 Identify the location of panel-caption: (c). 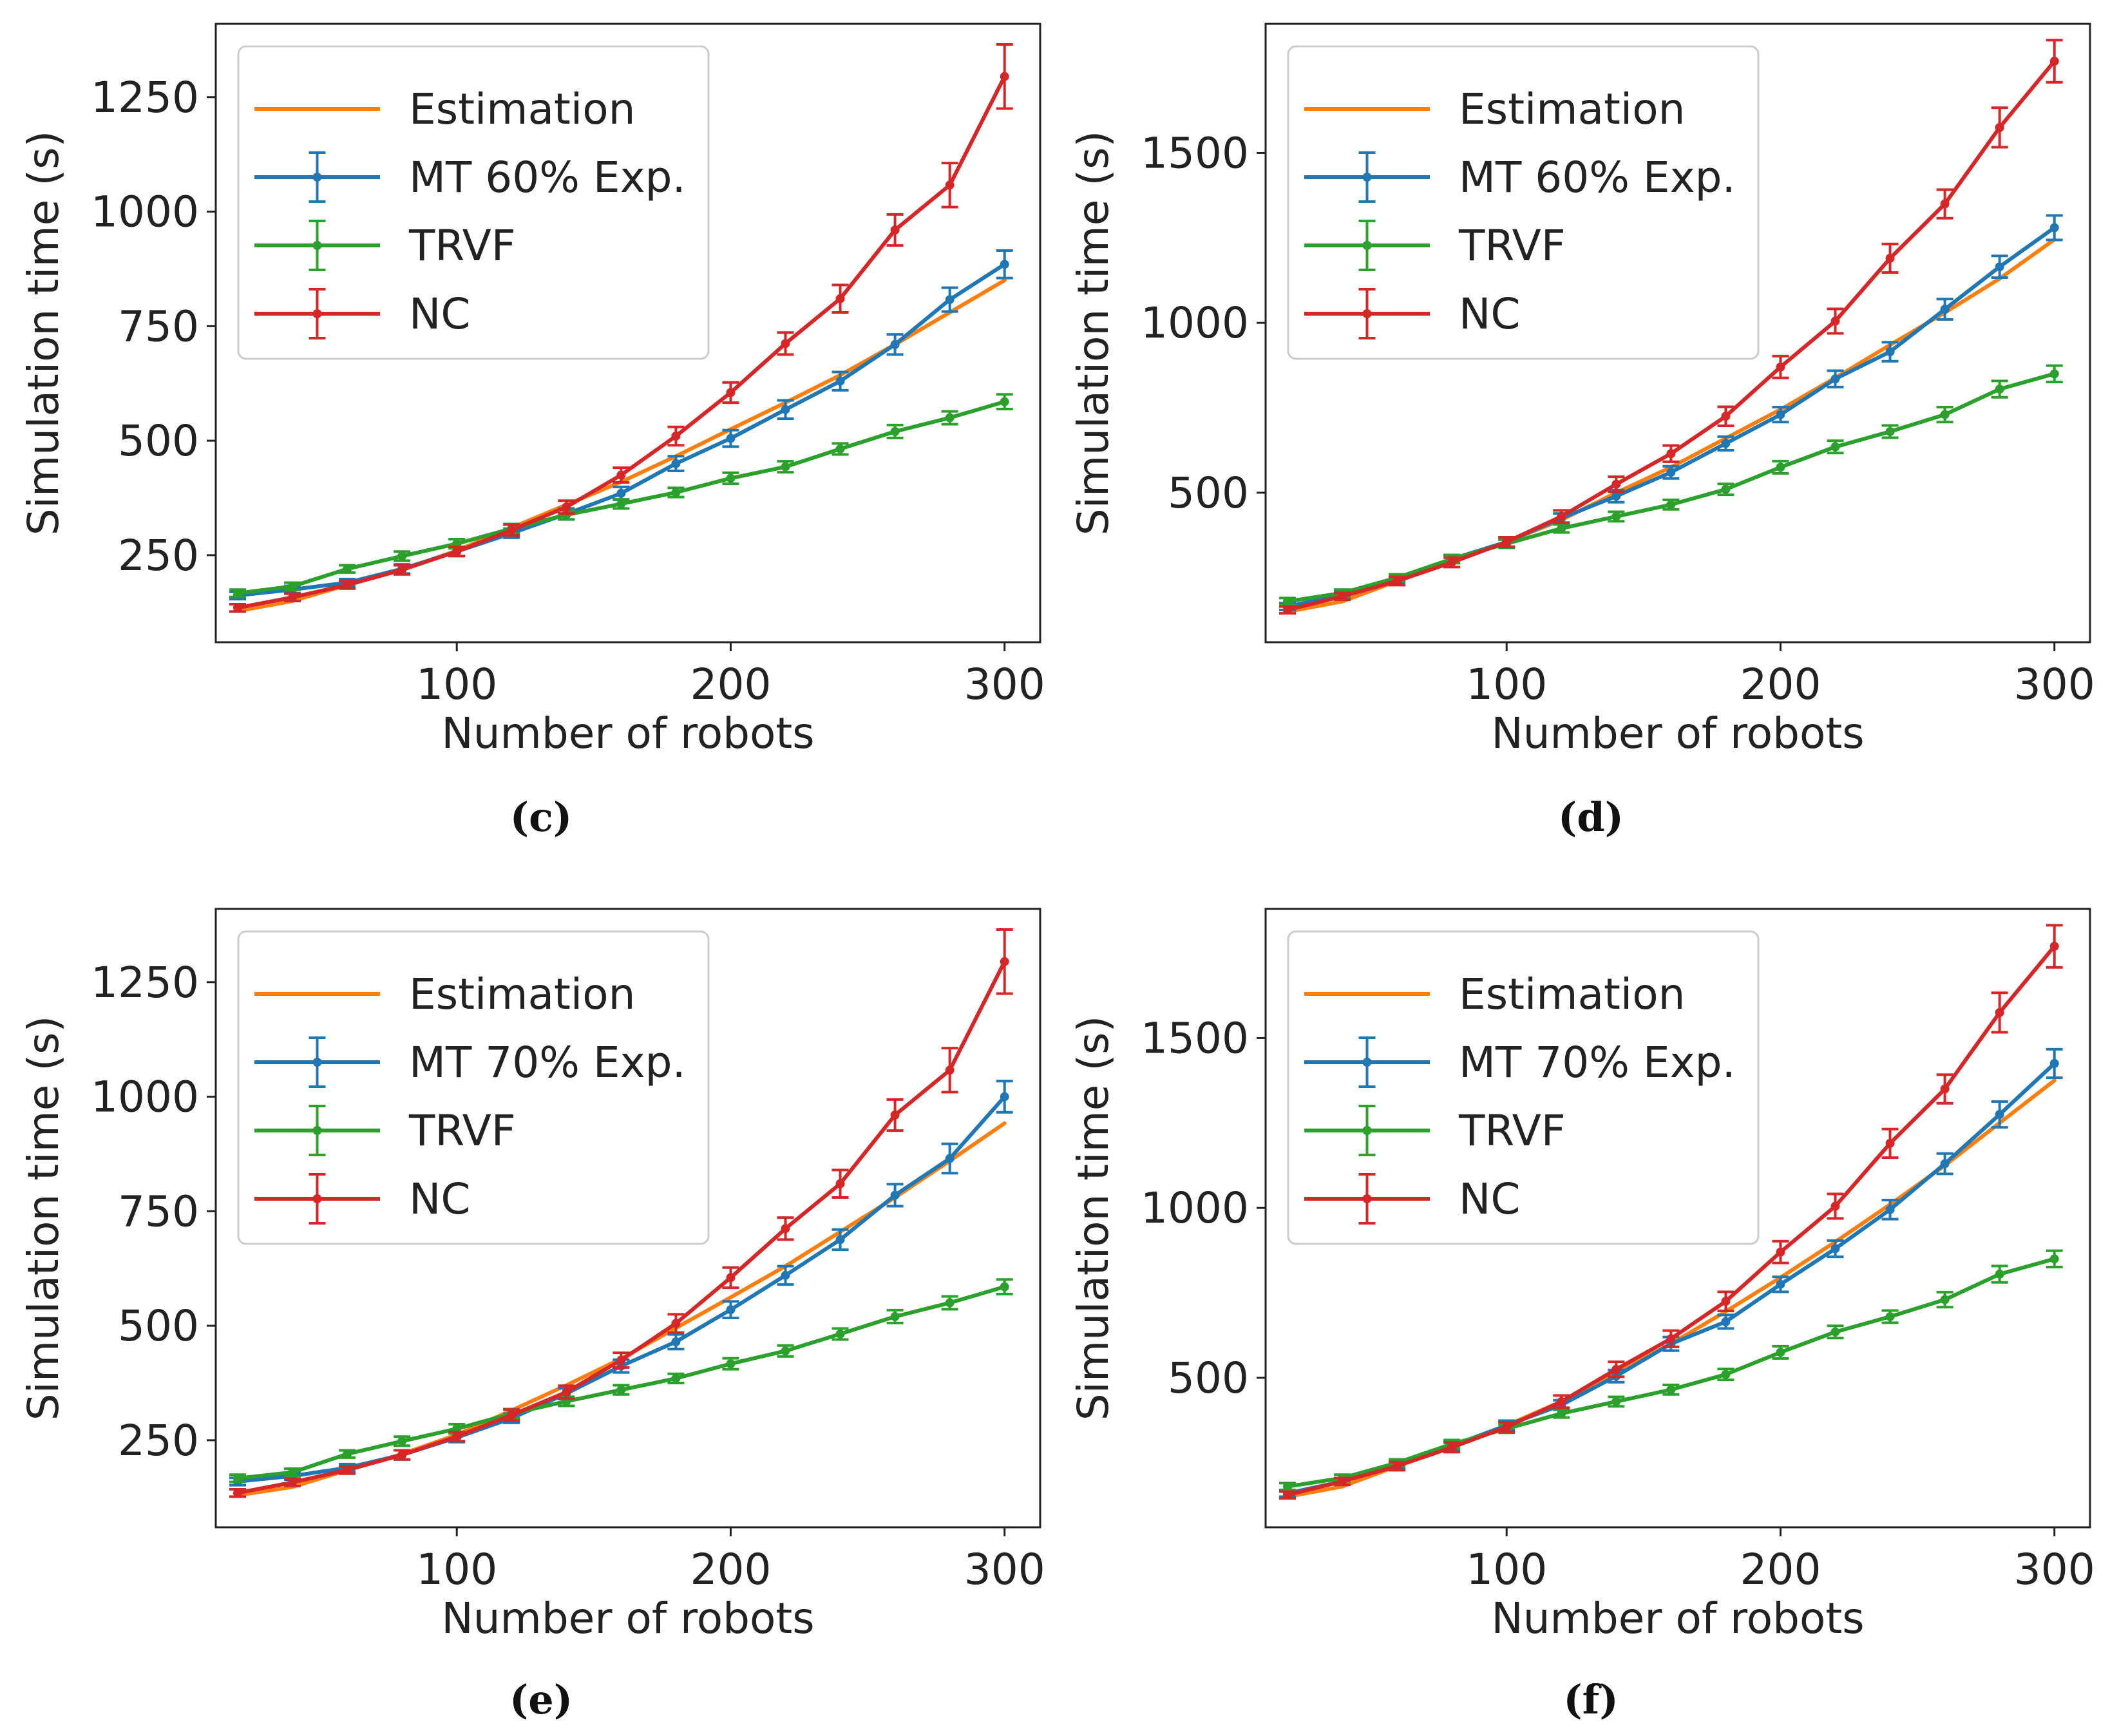
(541, 817).